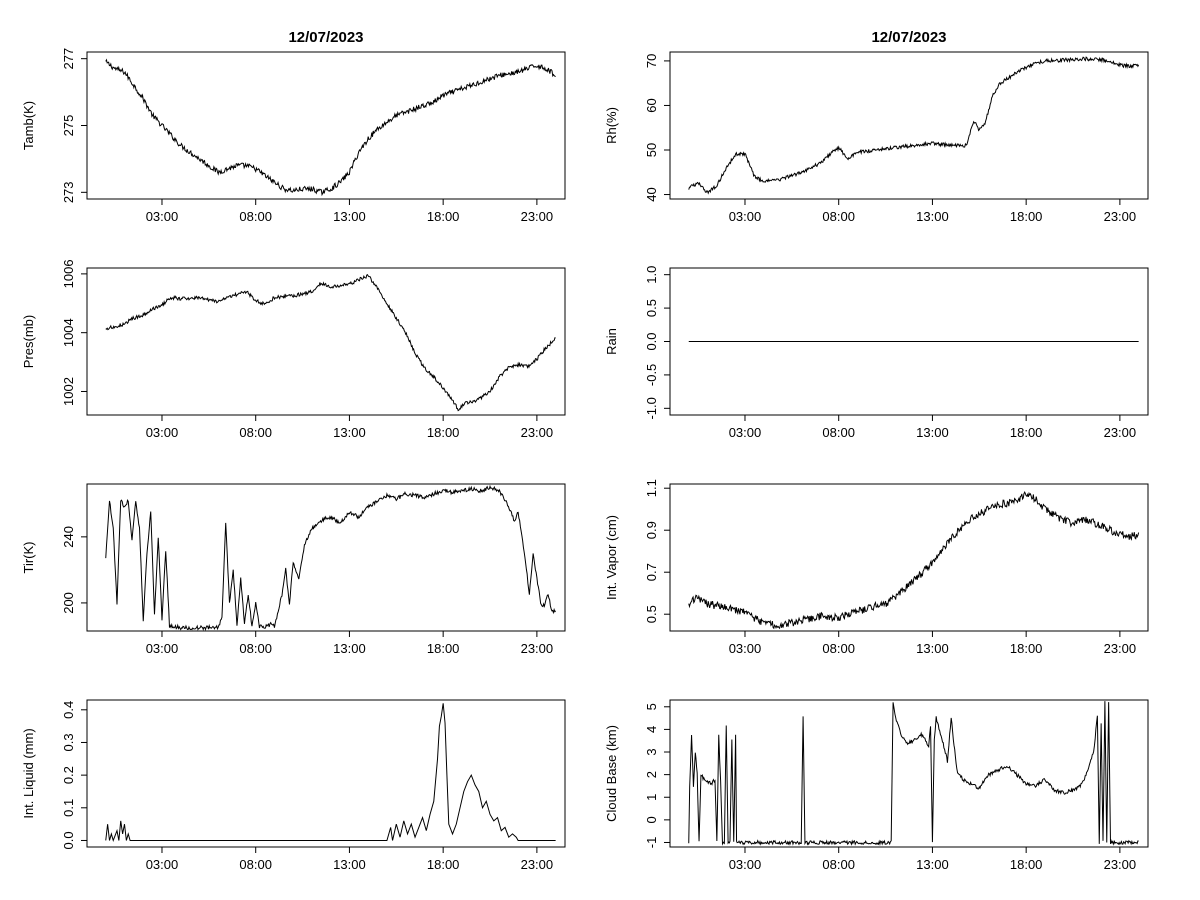 Image resolution: width=1200 pixels, height=900 pixels. Describe the element at coordinates (68, 710) in the screenshot. I see `y-tick-label-liquid: 0.4` at that location.